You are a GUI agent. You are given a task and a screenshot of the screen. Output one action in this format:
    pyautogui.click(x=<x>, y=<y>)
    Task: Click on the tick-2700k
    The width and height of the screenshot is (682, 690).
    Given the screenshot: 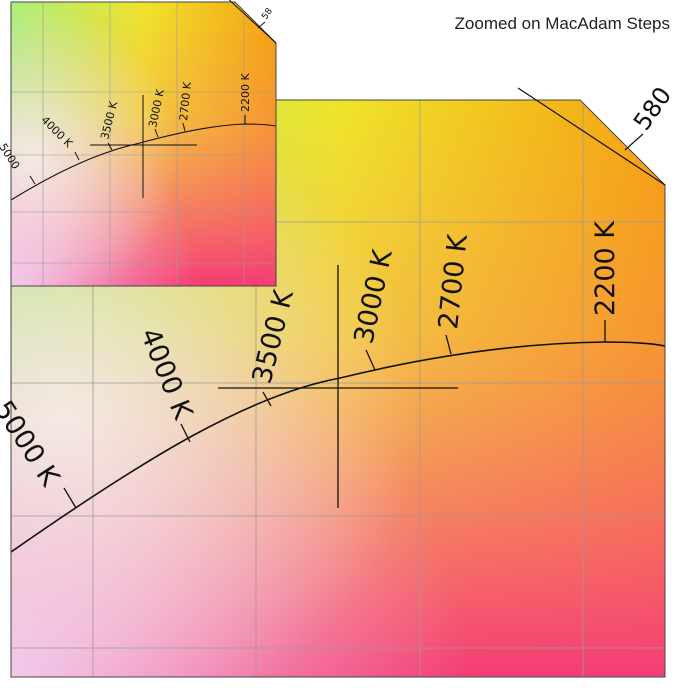 What is the action you would take?
    pyautogui.click(x=448, y=344)
    